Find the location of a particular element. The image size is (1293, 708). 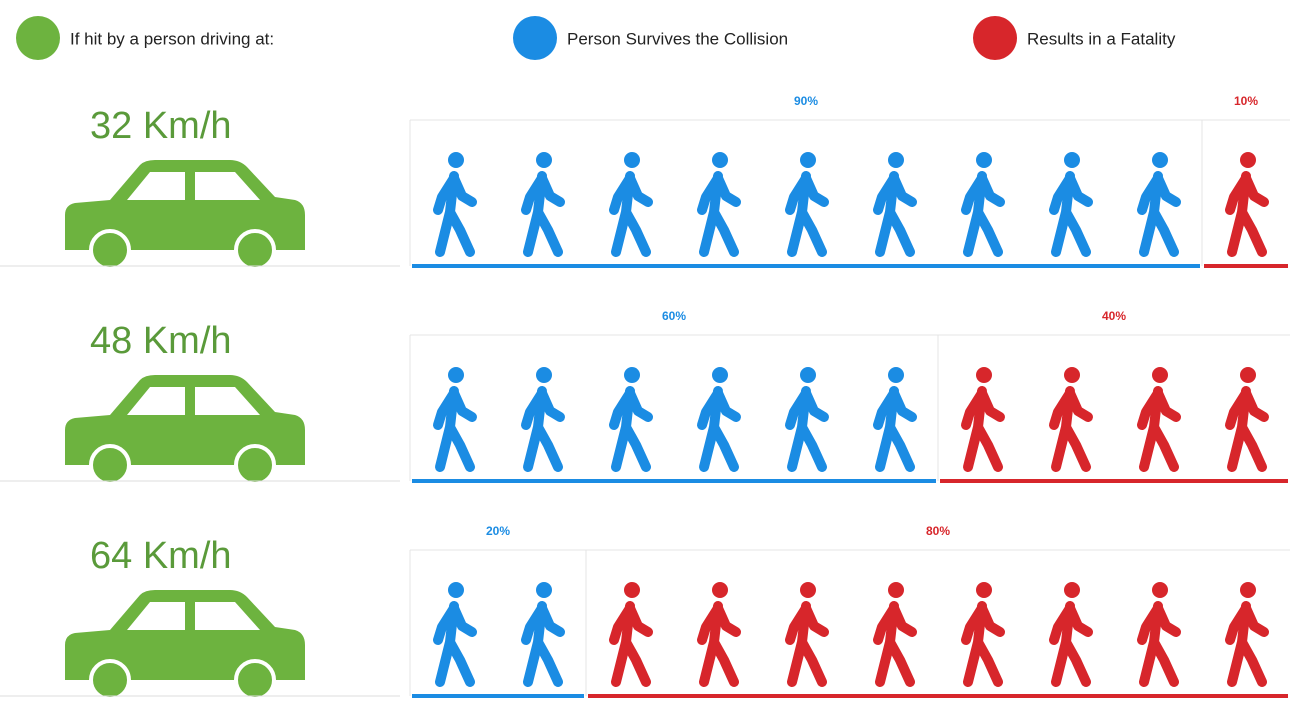

legend-label: Results in a Fatality is located at coordinates (1101, 38).